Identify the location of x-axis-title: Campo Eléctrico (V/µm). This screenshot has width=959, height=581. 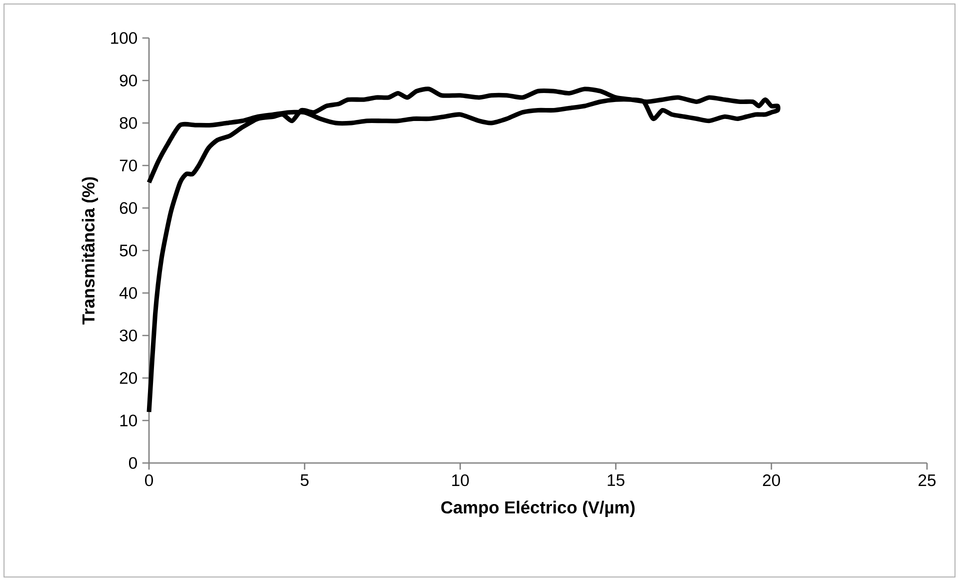
(538, 508).